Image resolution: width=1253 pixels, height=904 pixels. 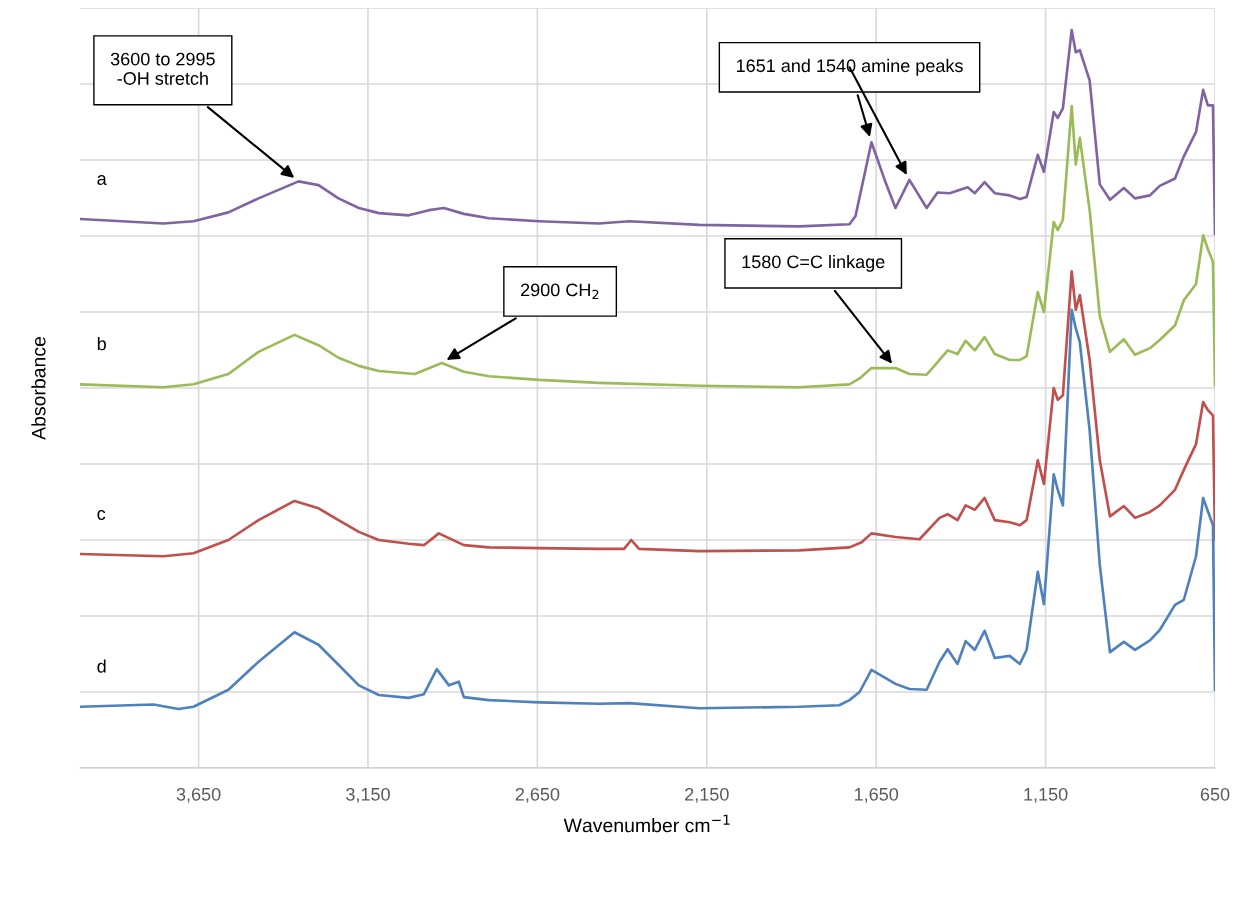 What do you see at coordinates (368, 795) in the screenshot?
I see `x-tick-label: 3,150` at bounding box center [368, 795].